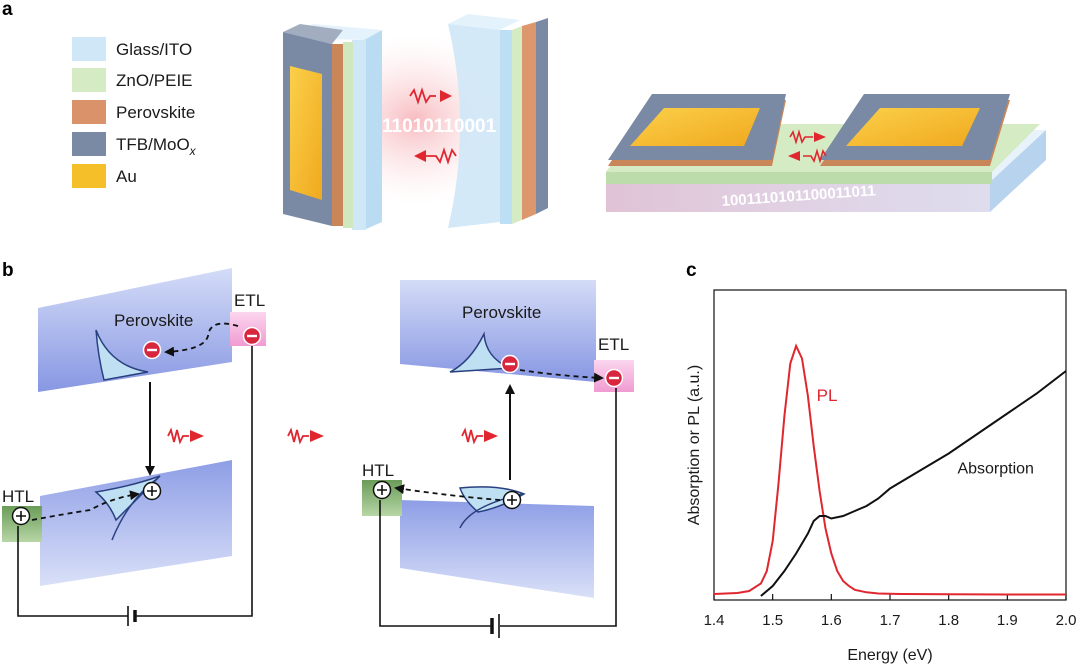 This screenshot has height=670, width=1080. Describe the element at coordinates (772, 620) in the screenshot. I see `x-tick-label: 1.5` at that location.